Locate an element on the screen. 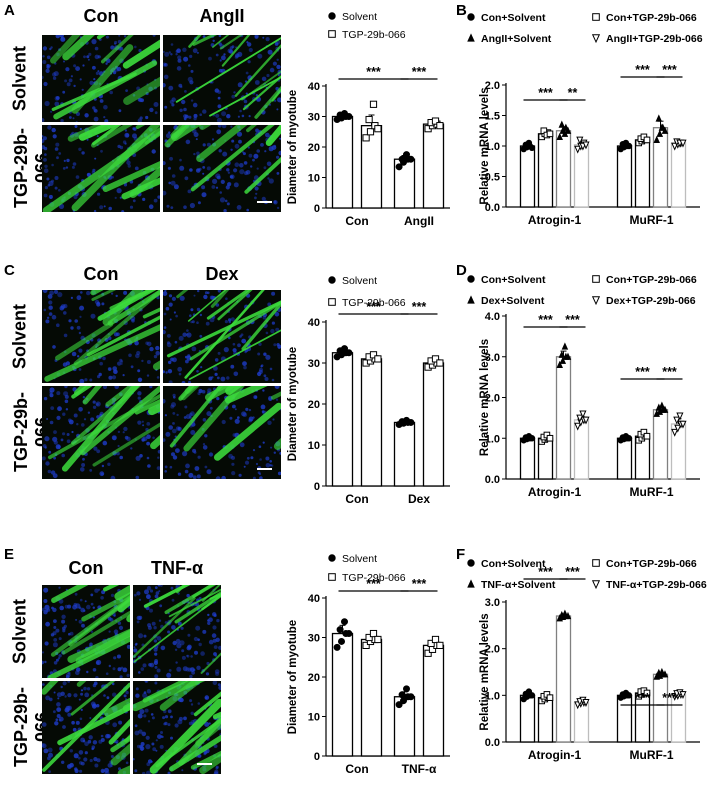 This screenshot has height=787, width=724. x-category-label: Con is located at coordinates (356, 499).